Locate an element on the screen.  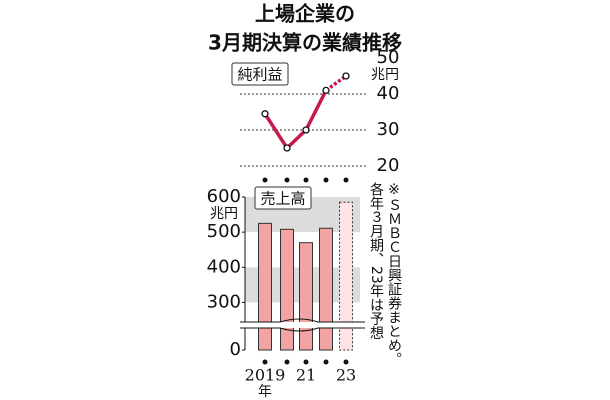
x-tick-label: 23 is located at coordinates (346, 375).